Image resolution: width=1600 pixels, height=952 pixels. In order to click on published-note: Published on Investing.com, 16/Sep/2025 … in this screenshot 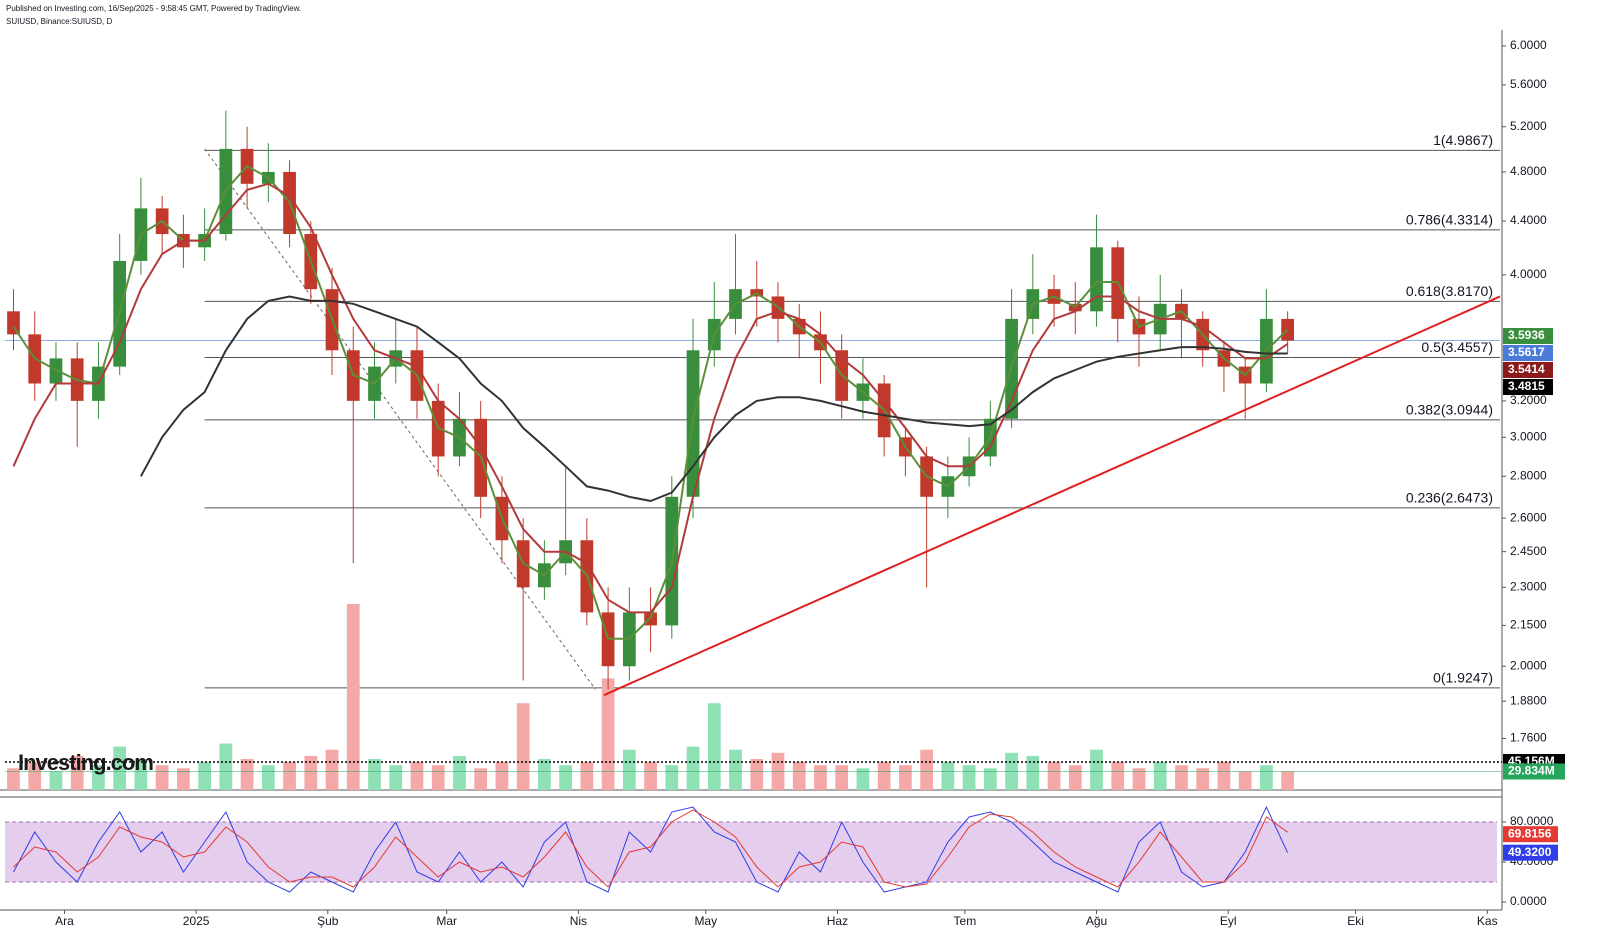, I will do `click(153, 8)`.